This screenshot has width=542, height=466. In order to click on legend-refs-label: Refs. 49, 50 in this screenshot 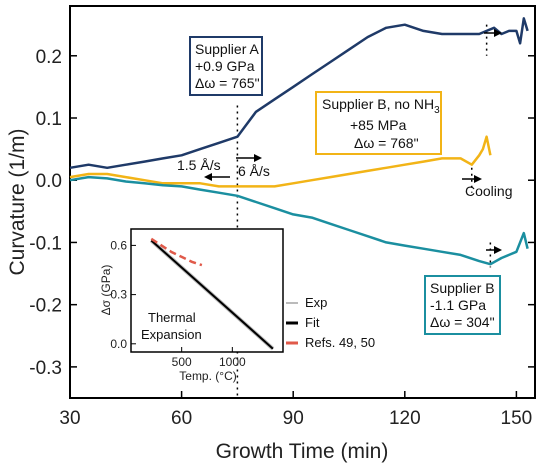, I will do `click(340, 342)`.